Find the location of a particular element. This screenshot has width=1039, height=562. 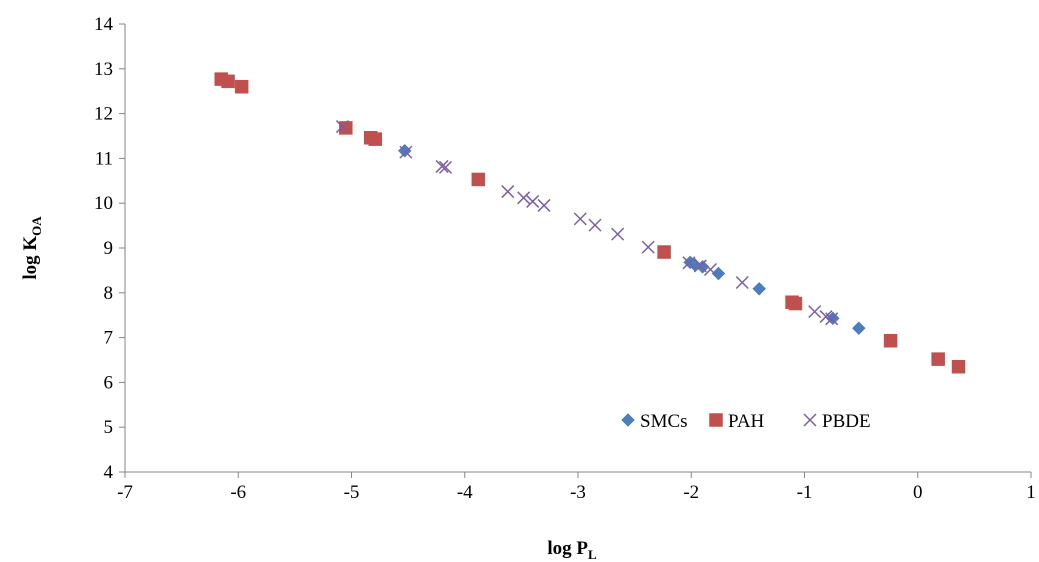

legend-item-pah: PAH is located at coordinates (737, 421).